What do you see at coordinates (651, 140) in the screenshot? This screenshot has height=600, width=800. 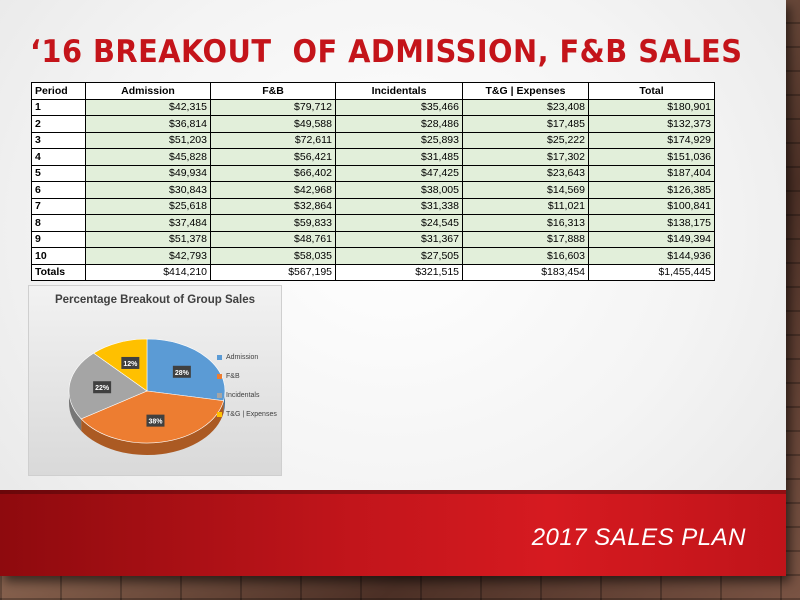 I see `total-cell: $174,929` at bounding box center [651, 140].